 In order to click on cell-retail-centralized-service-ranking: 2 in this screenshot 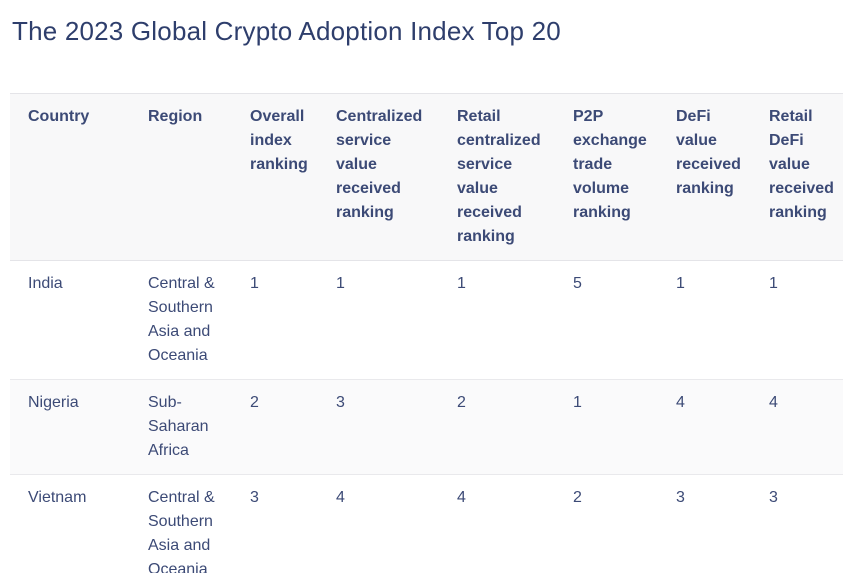, I will do `click(497, 427)`.